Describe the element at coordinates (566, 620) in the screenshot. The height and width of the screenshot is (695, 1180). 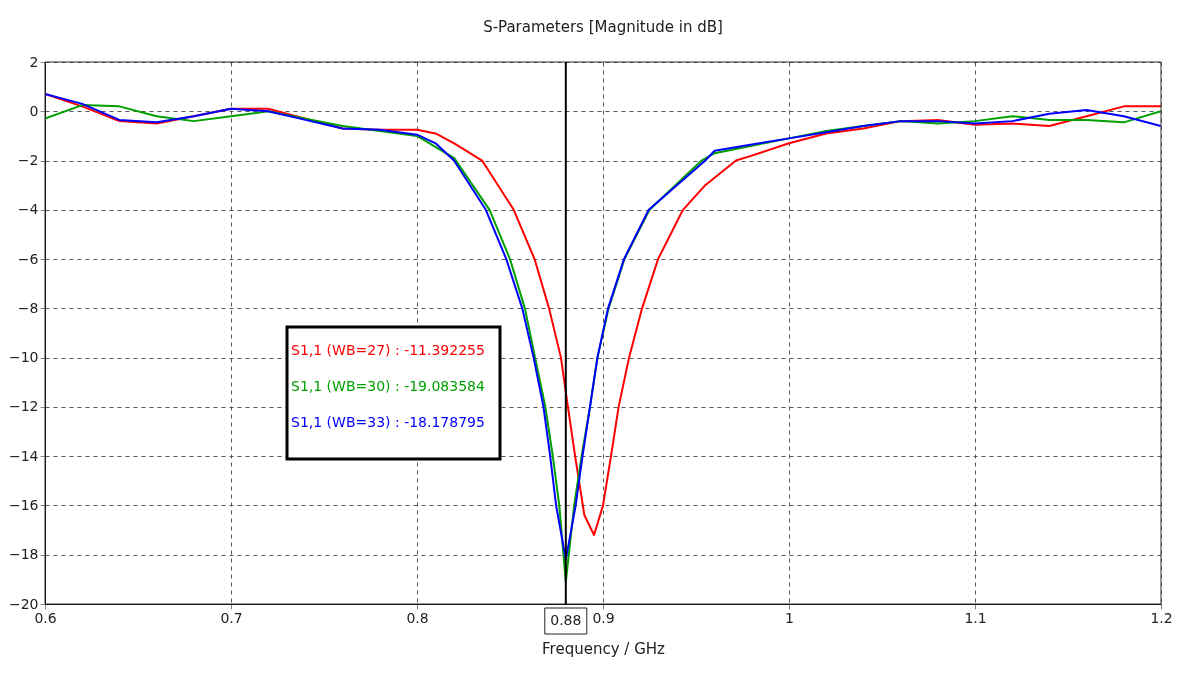
I see `ref-line-label: 0.88` at that location.